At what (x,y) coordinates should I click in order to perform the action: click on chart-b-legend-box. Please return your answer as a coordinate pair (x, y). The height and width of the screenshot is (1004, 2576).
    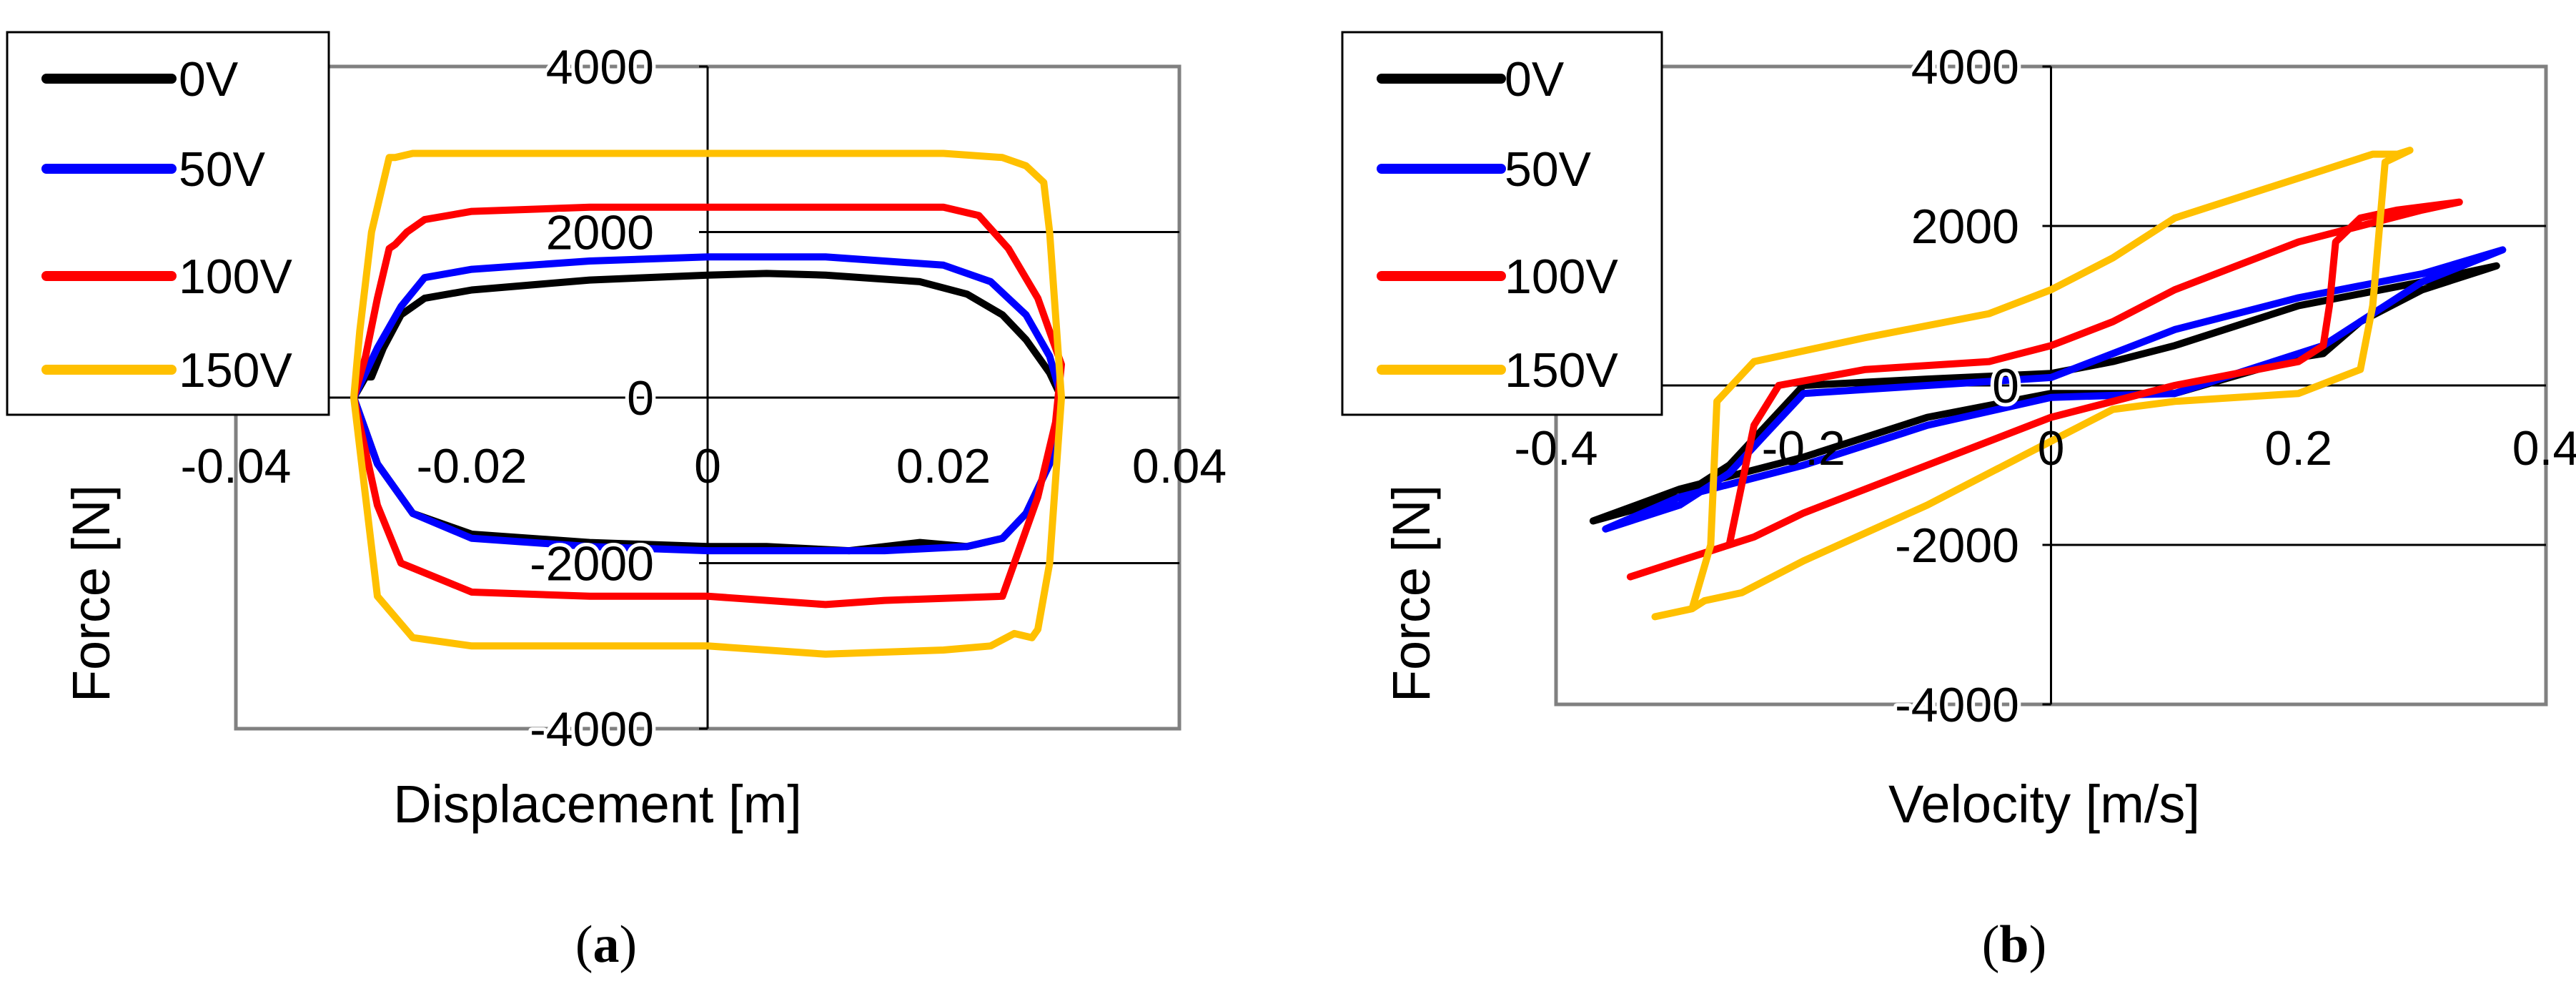
    Looking at the image, I should click on (1502, 224).